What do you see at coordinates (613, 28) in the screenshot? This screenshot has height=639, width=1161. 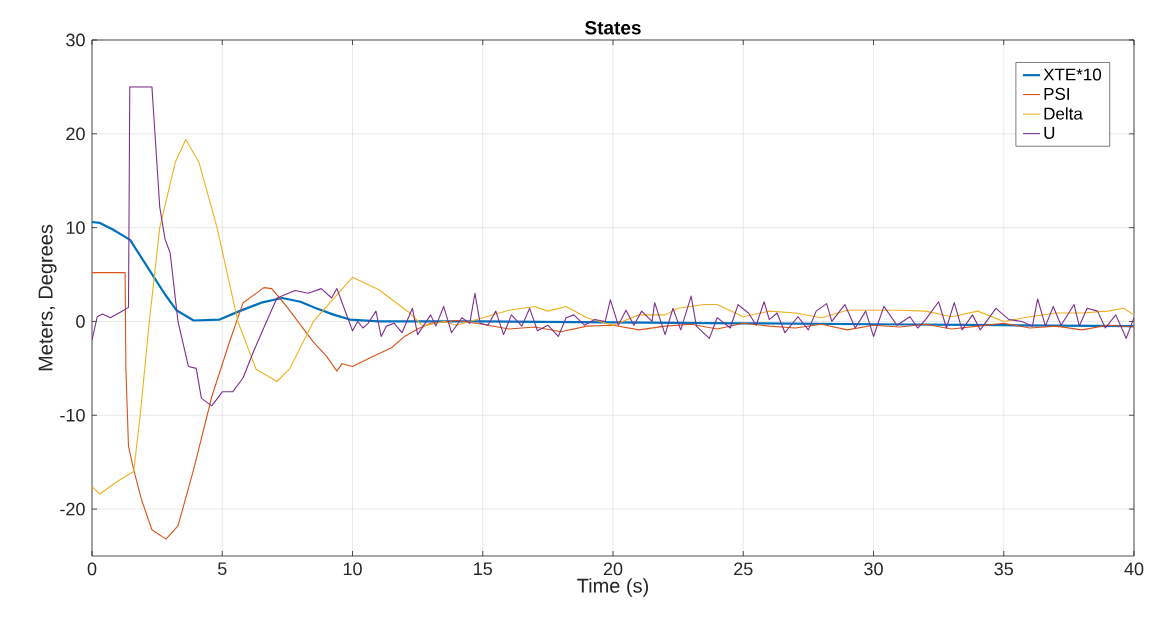 I see `chart-title: States` at bounding box center [613, 28].